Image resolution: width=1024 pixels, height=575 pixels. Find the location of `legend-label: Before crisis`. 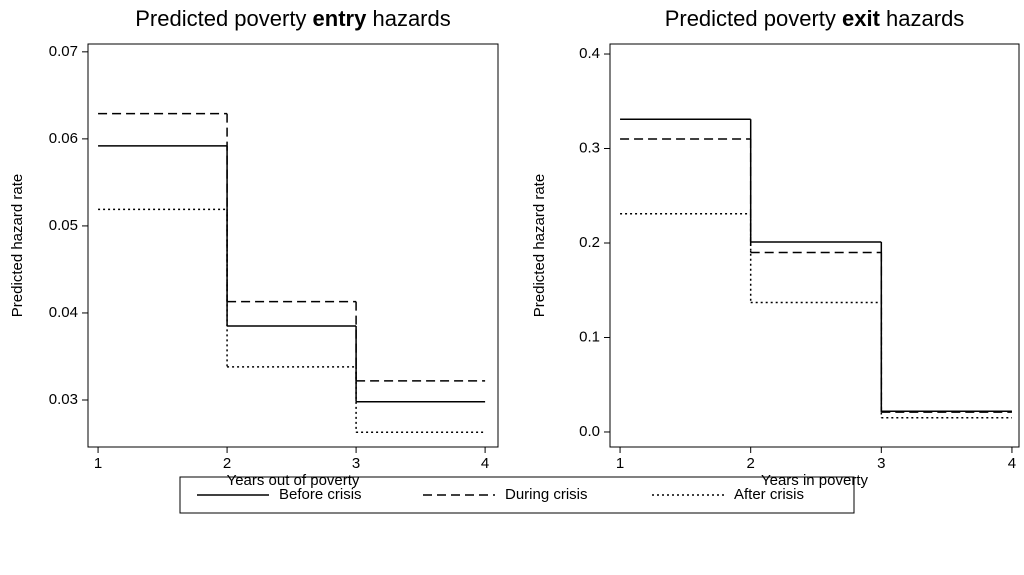

legend-label: Before crisis is located at coordinates (320, 494).